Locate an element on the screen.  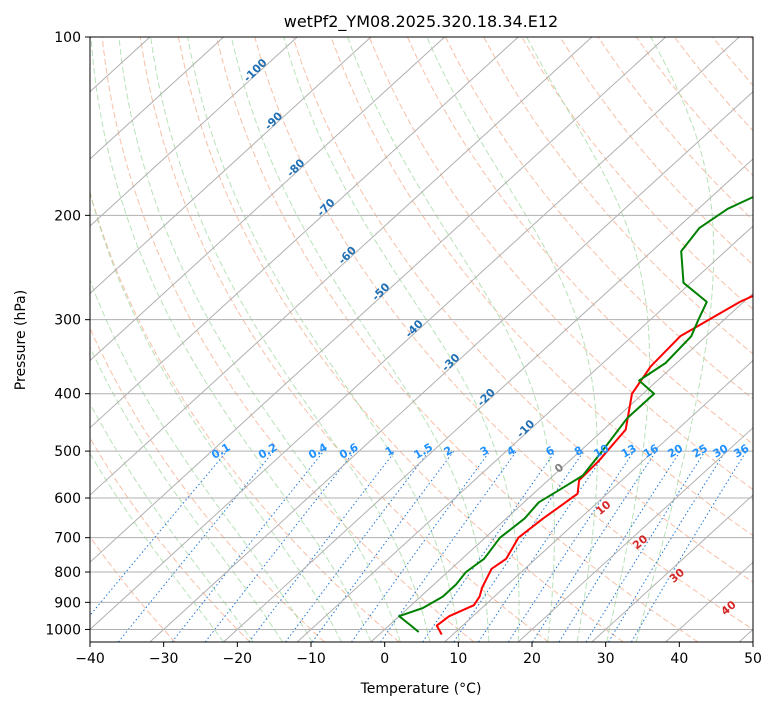
x-tick-label: 0 is located at coordinates (384, 659).